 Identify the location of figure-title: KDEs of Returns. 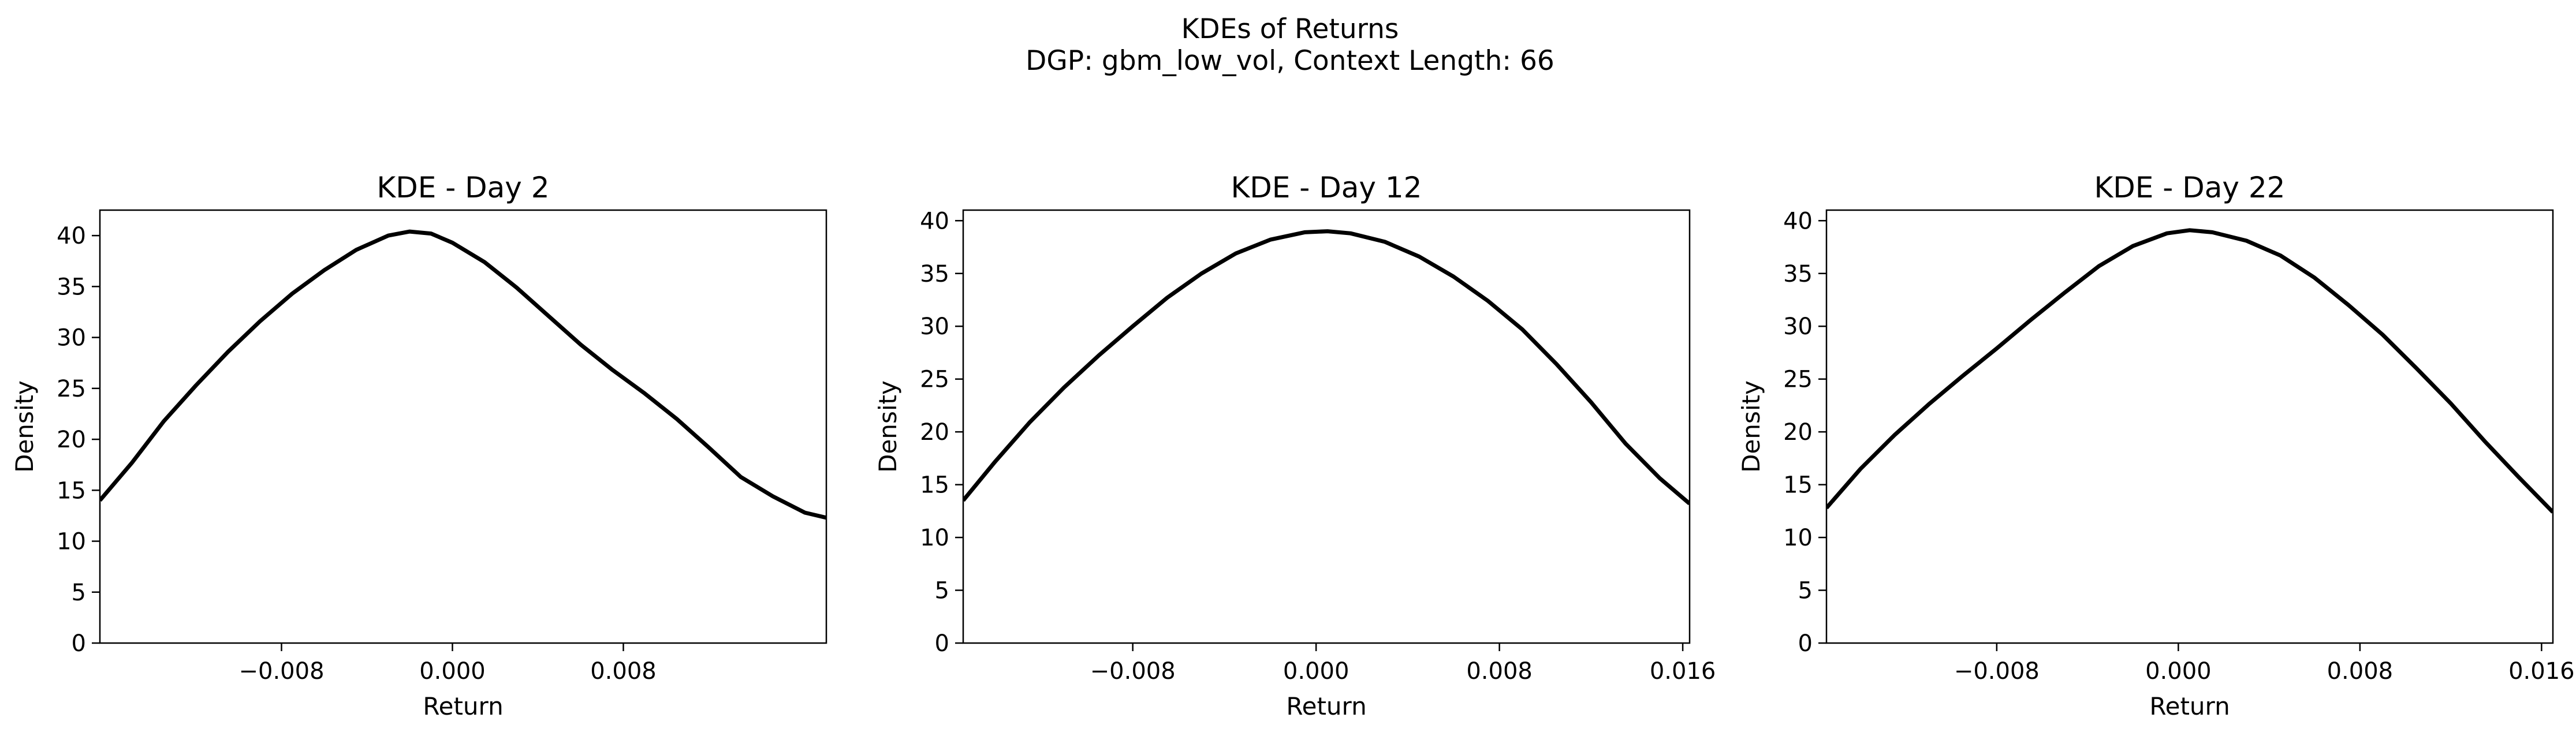
(1290, 29).